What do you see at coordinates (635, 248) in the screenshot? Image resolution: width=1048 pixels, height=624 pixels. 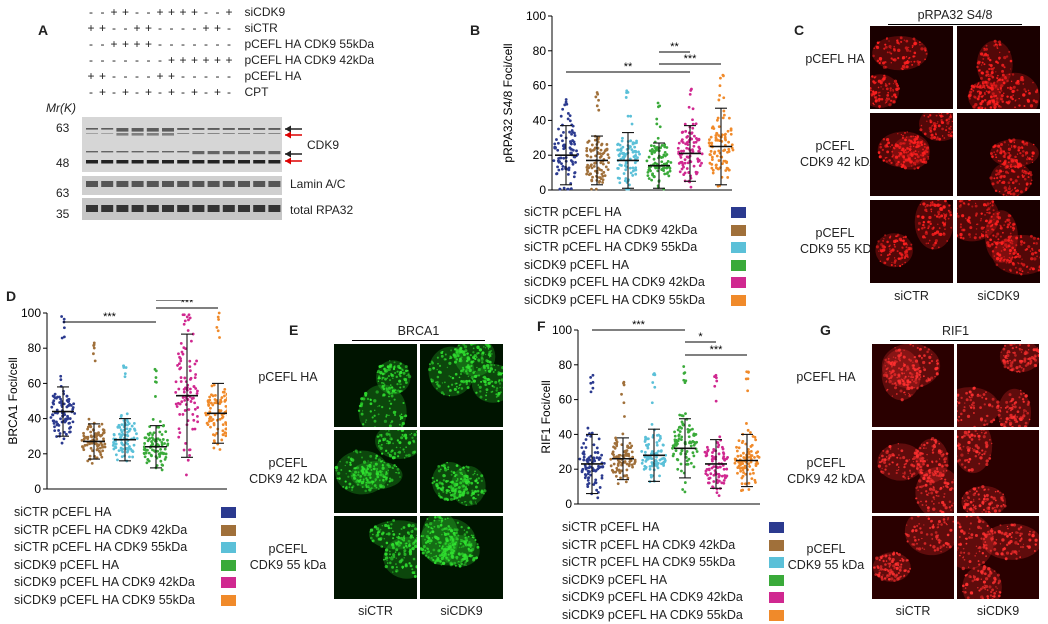 I see `legend-item: siCTR pCEFL HA CDK9 55kDa` at bounding box center [635, 248].